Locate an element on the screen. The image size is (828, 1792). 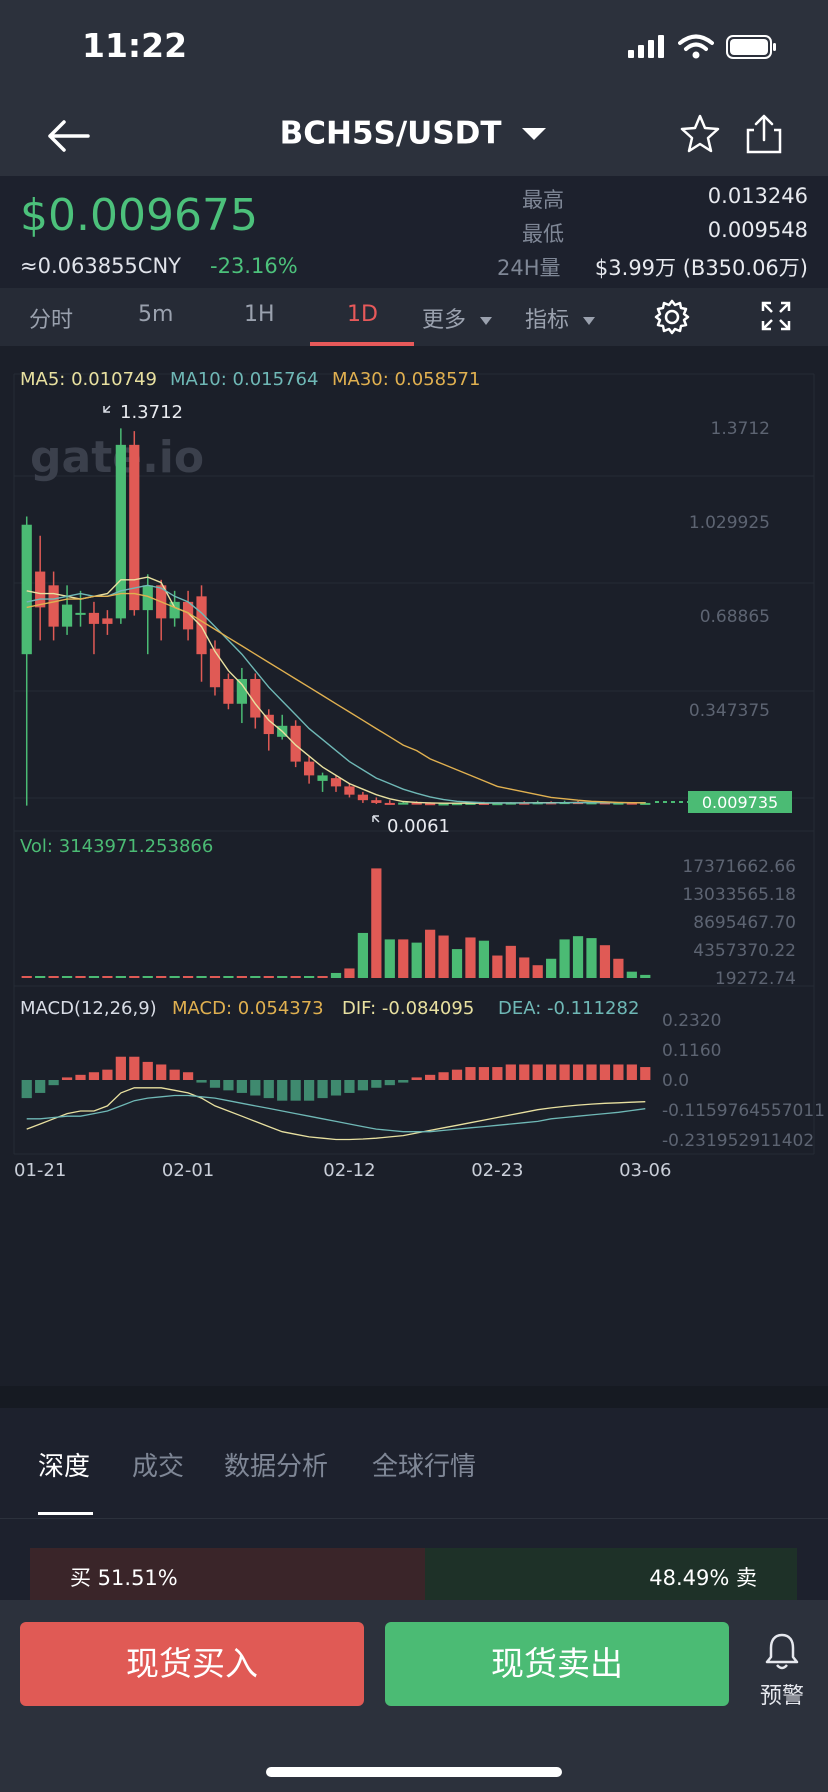
back-arrow-icon is located at coordinates (68, 136).